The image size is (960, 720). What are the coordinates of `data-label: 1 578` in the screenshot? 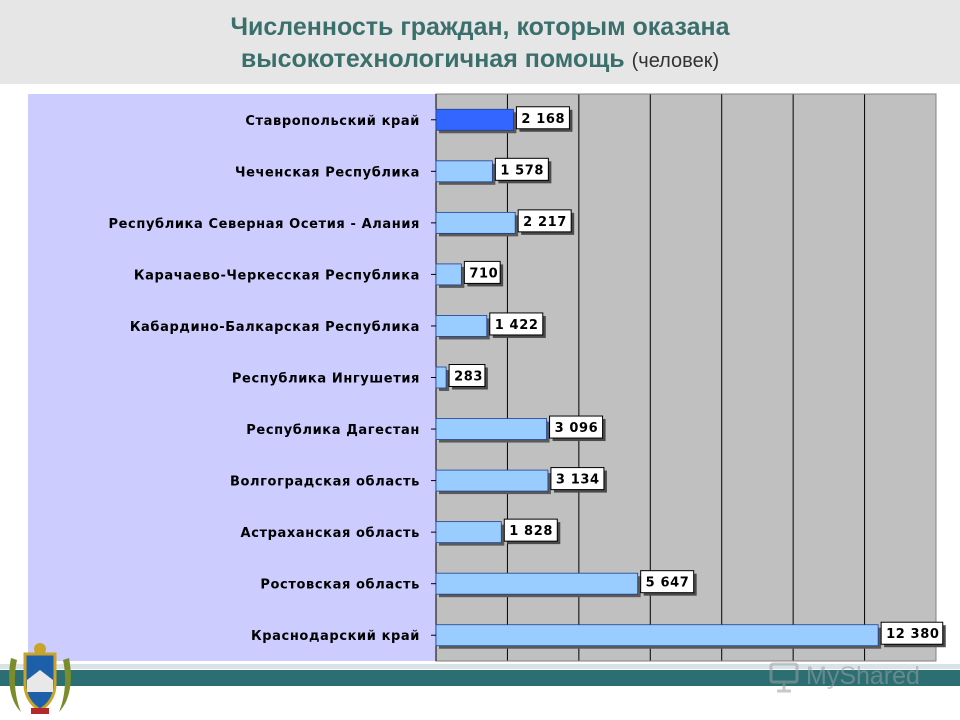 It's located at (522, 170).